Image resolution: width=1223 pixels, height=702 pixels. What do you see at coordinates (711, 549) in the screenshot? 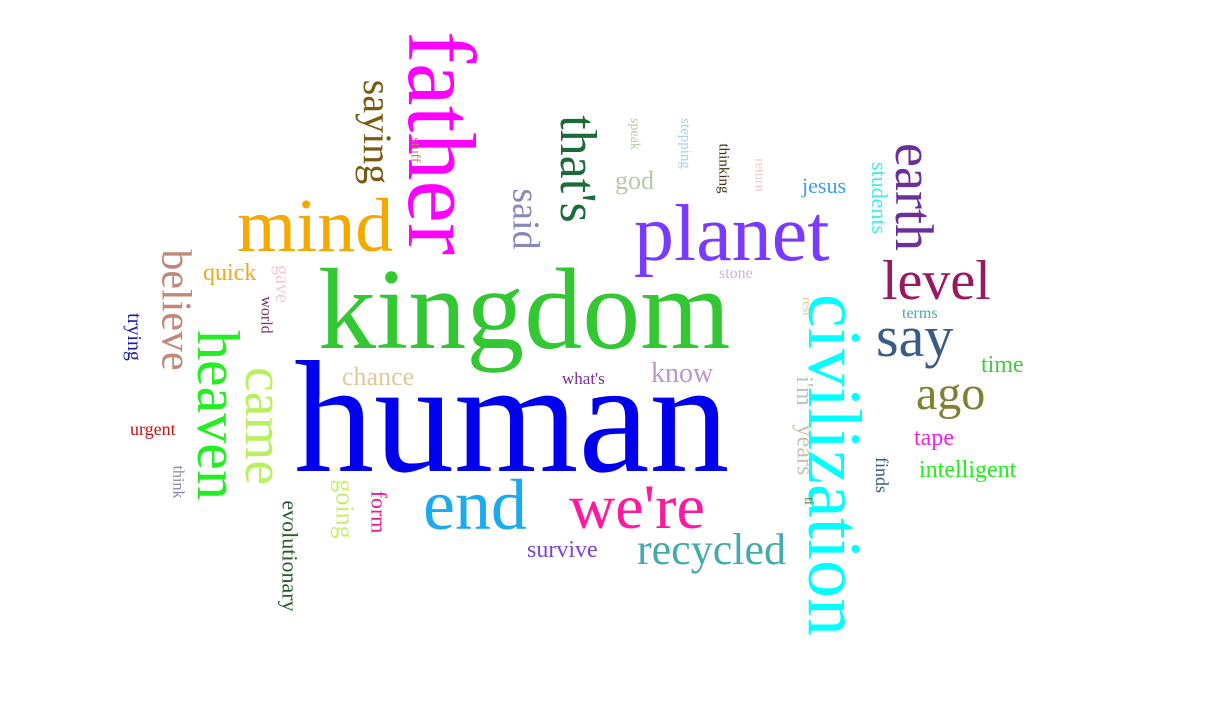
I see `word-recycled: recycled` at bounding box center [711, 549].